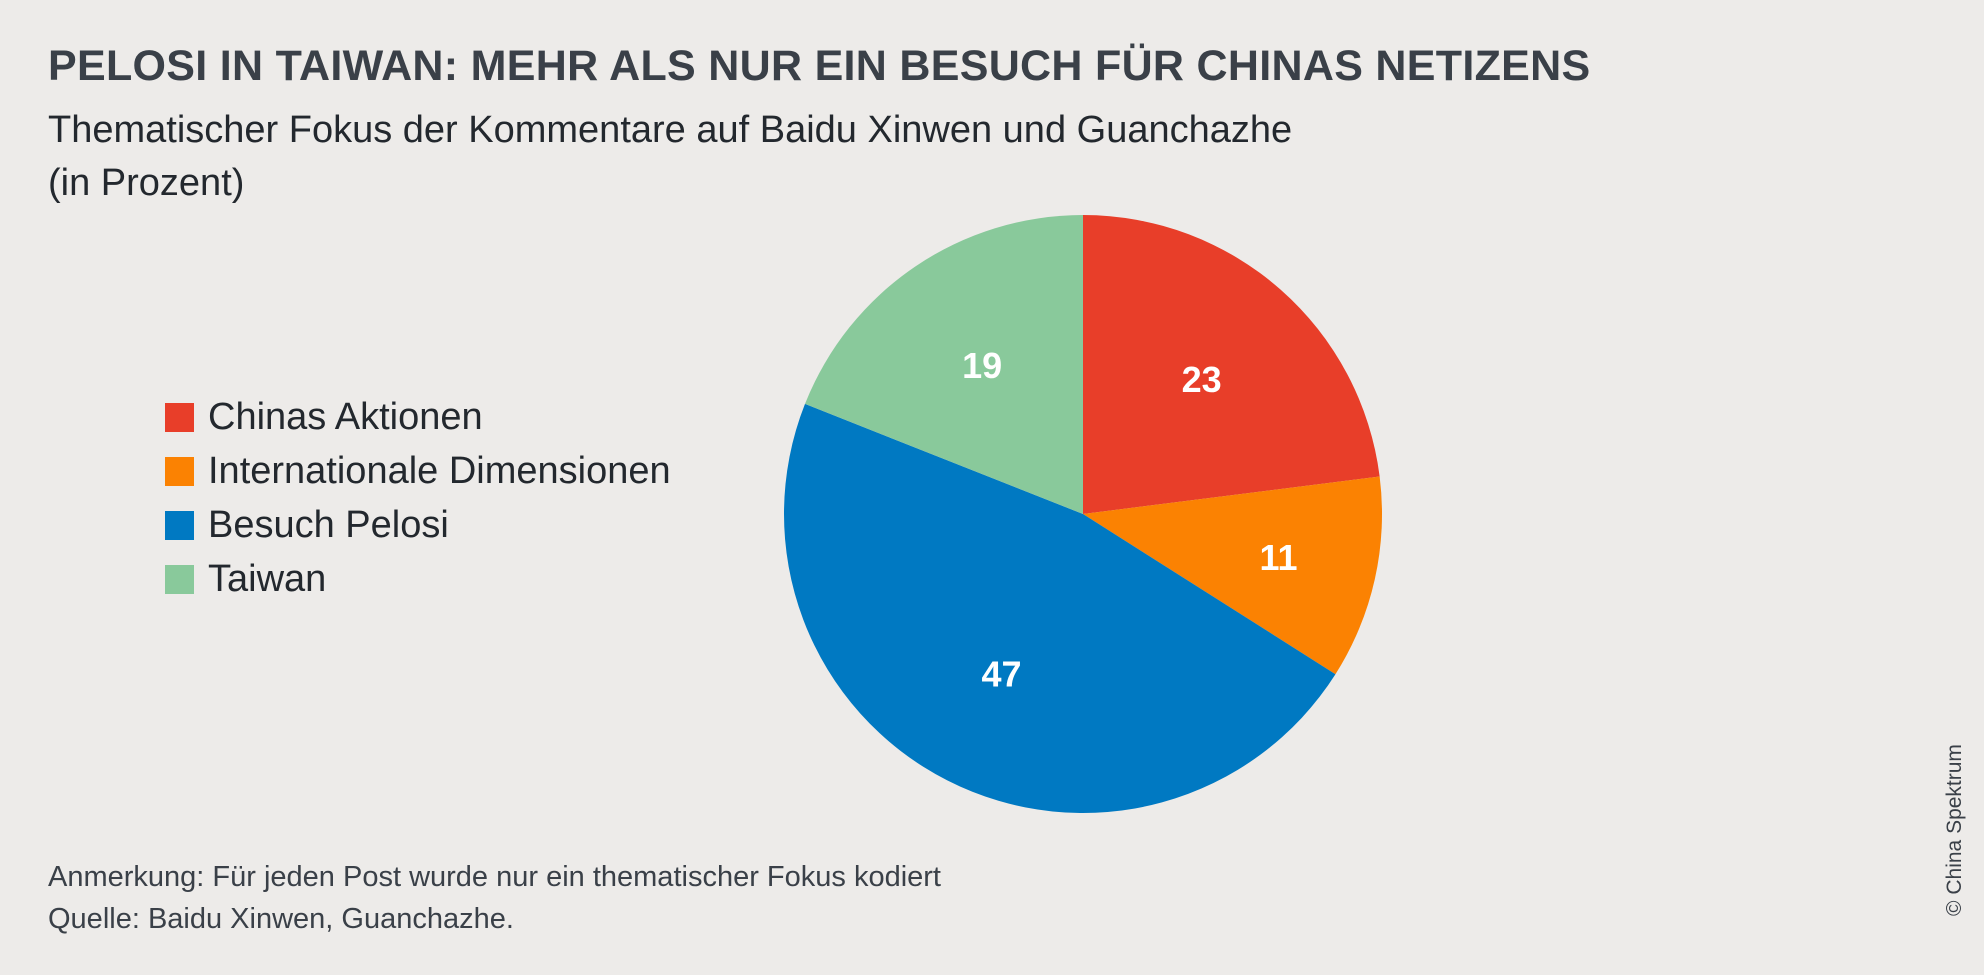 The image size is (1984, 975). Describe the element at coordinates (1954, 830) in the screenshot. I see `copyright: © China Spektrum` at that location.